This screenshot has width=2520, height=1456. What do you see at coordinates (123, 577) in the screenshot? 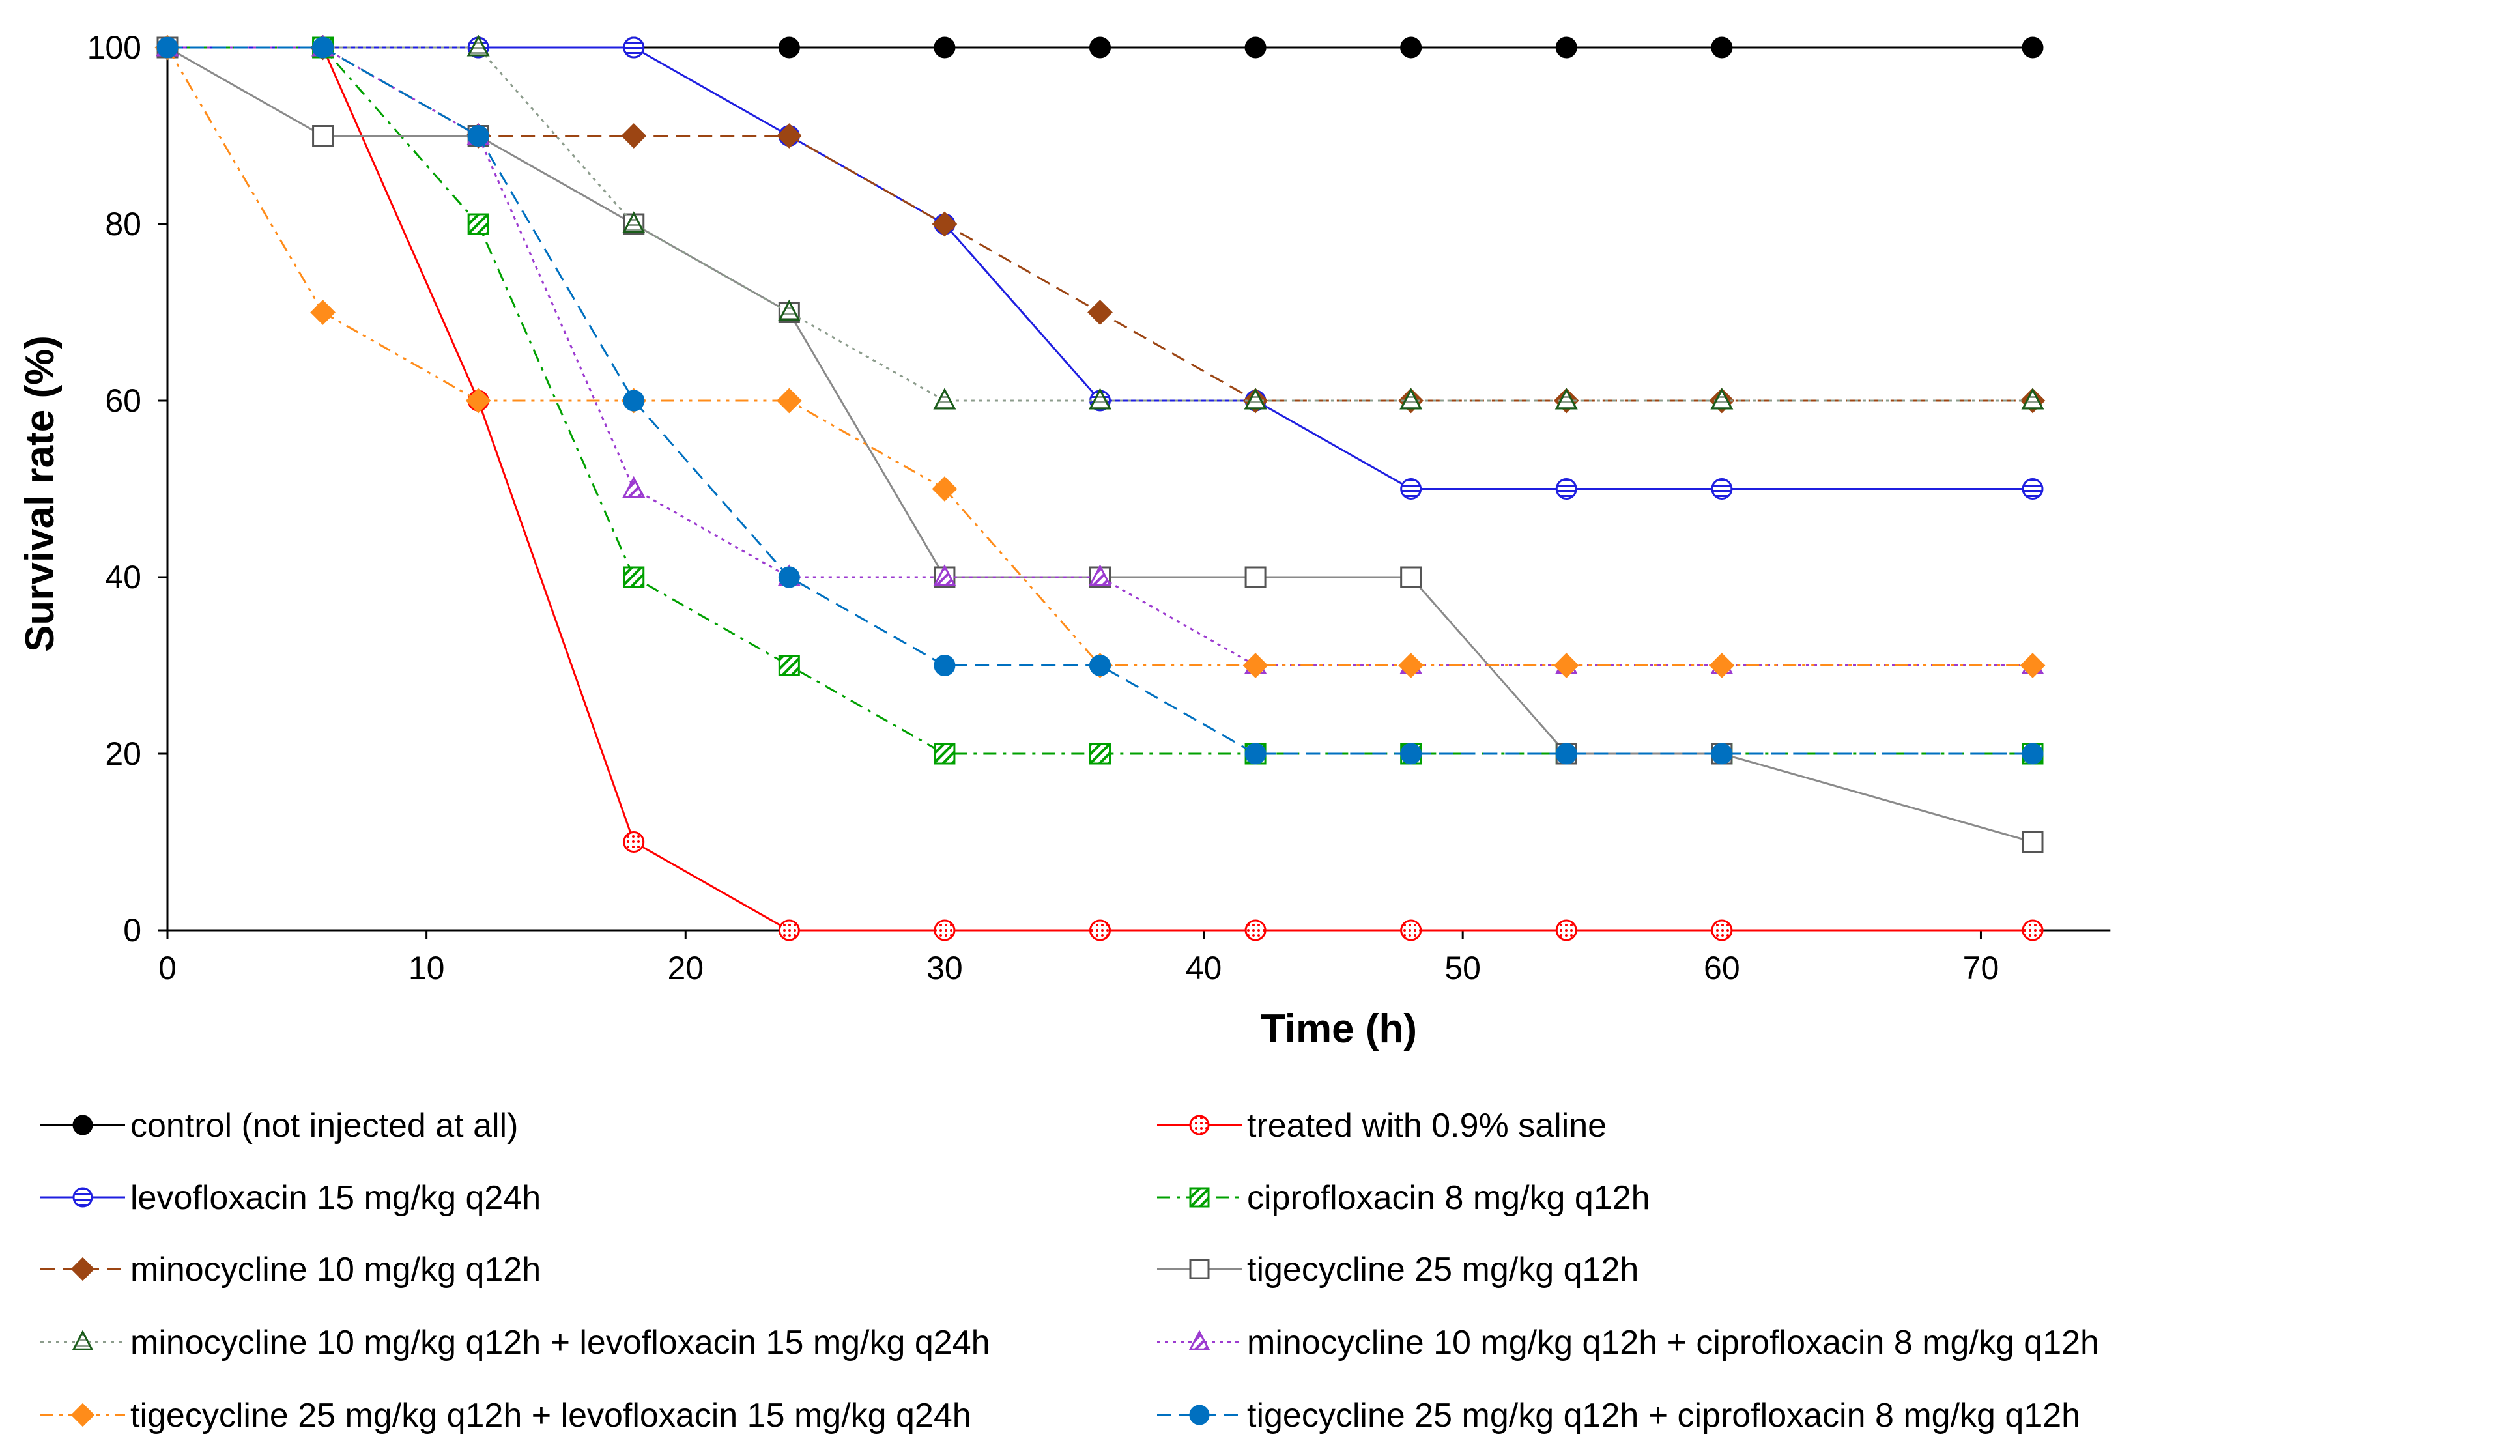
I see `y-tick-label: 40` at bounding box center [123, 577].